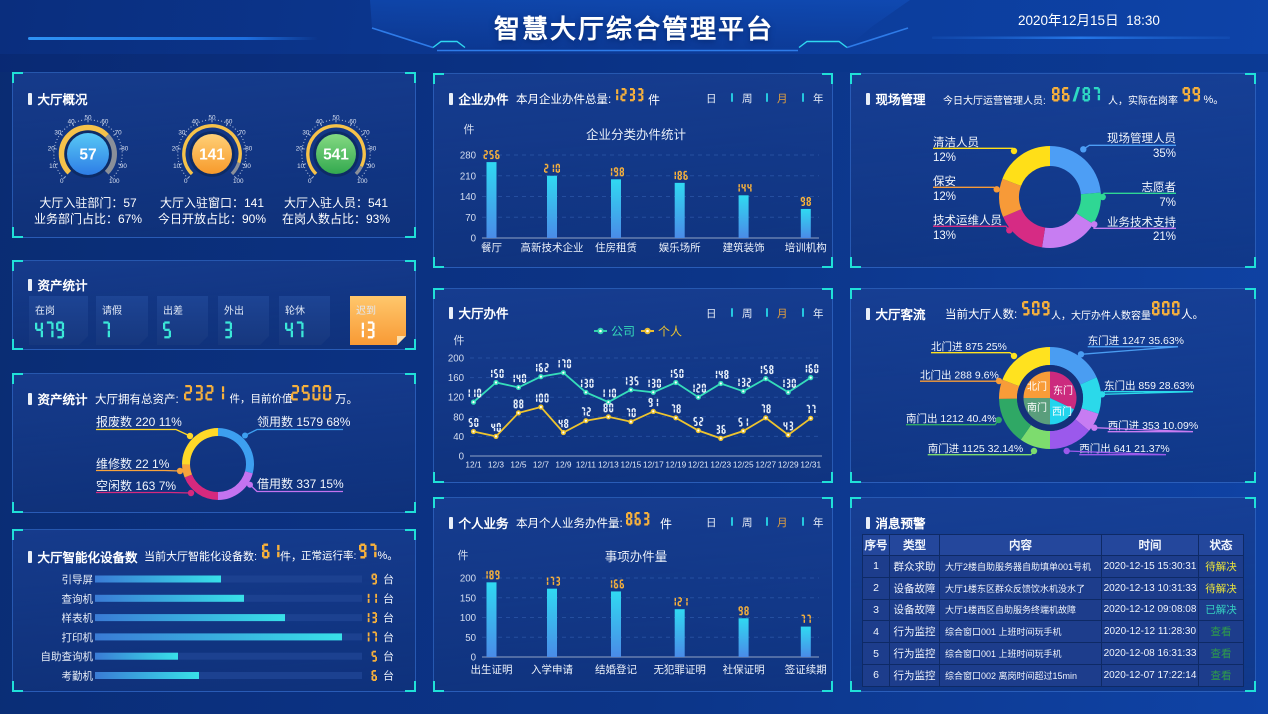  What do you see at coordinates (698, 465) in the screenshot?
I see `svg-text: 12/21` at bounding box center [698, 465].